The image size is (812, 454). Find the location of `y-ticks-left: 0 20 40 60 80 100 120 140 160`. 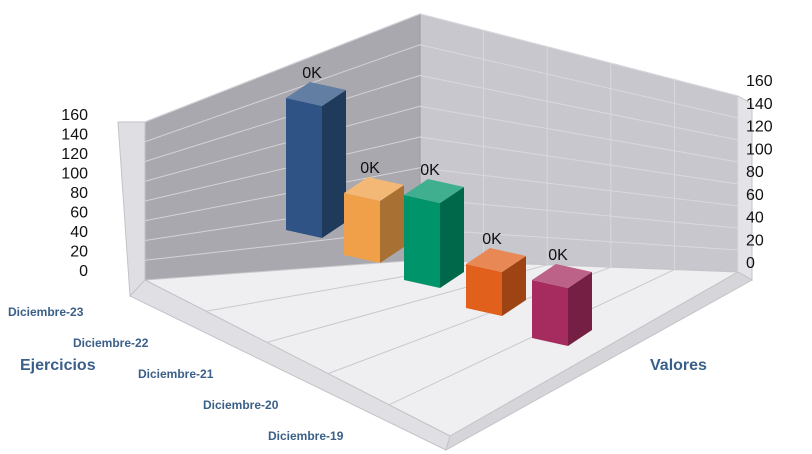

y-ticks-left: 0 20 40 60 80 100 120 140 160 is located at coordinates (74, 193).